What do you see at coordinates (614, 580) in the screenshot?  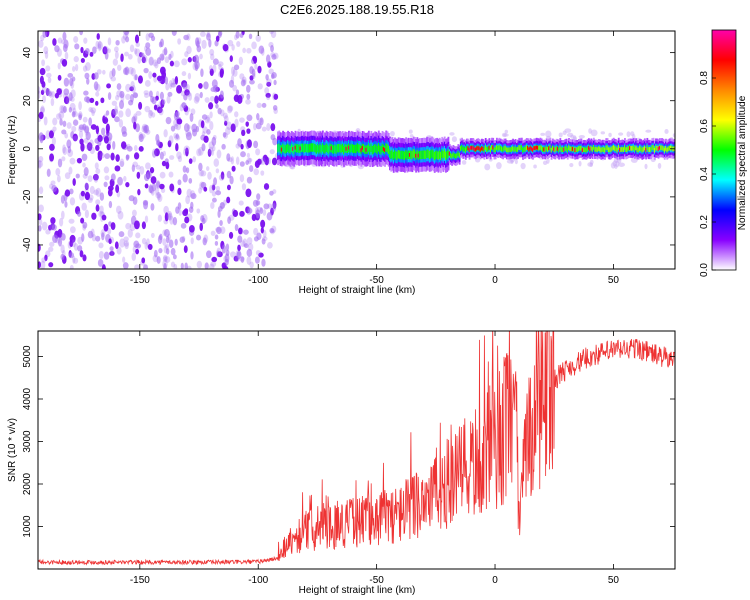 I see `x-tick-label: 50` at bounding box center [614, 580].